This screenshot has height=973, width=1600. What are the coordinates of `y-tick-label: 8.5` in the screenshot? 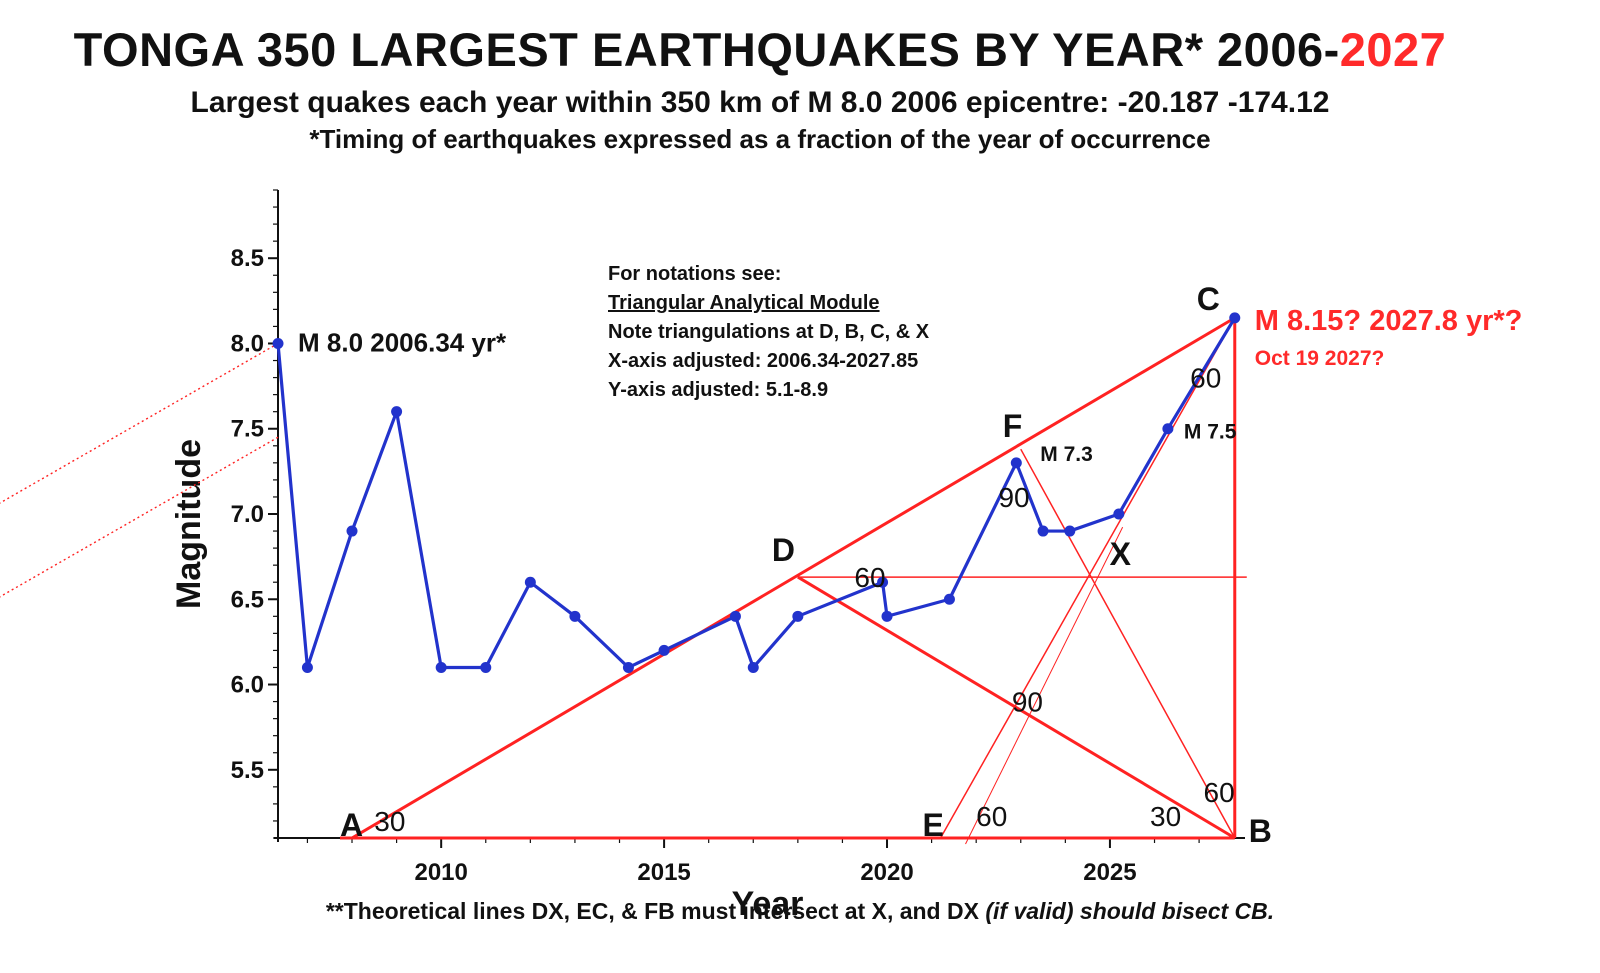 It's located at (247, 258).